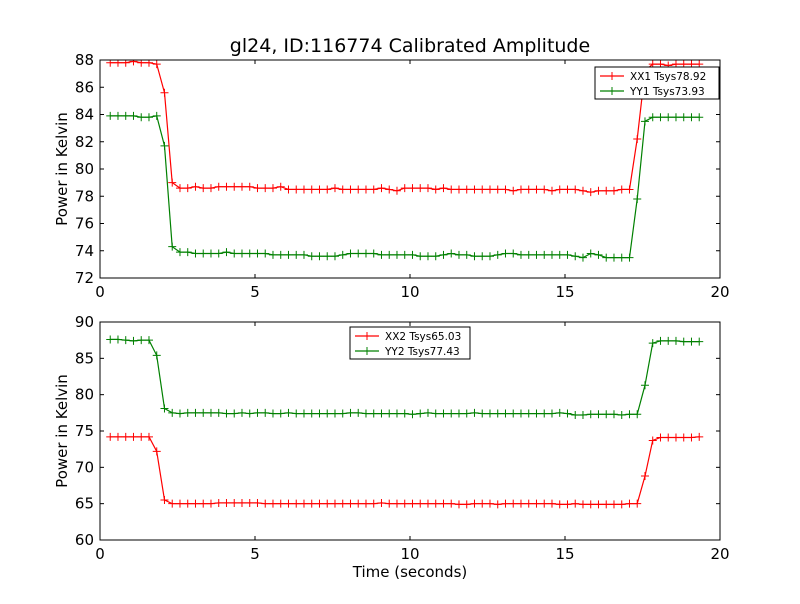  Describe the element at coordinates (668, 77) in the screenshot. I see `legend-label: XX1 Tsys78.92` at that location.